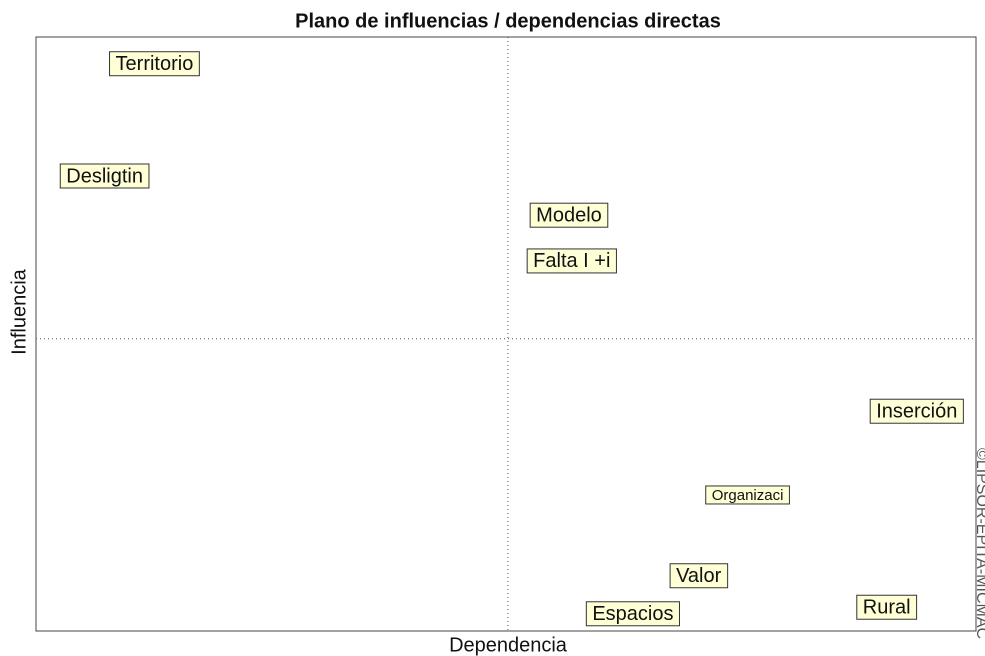  I want to click on point-label: Organizaci, so click(748, 495).